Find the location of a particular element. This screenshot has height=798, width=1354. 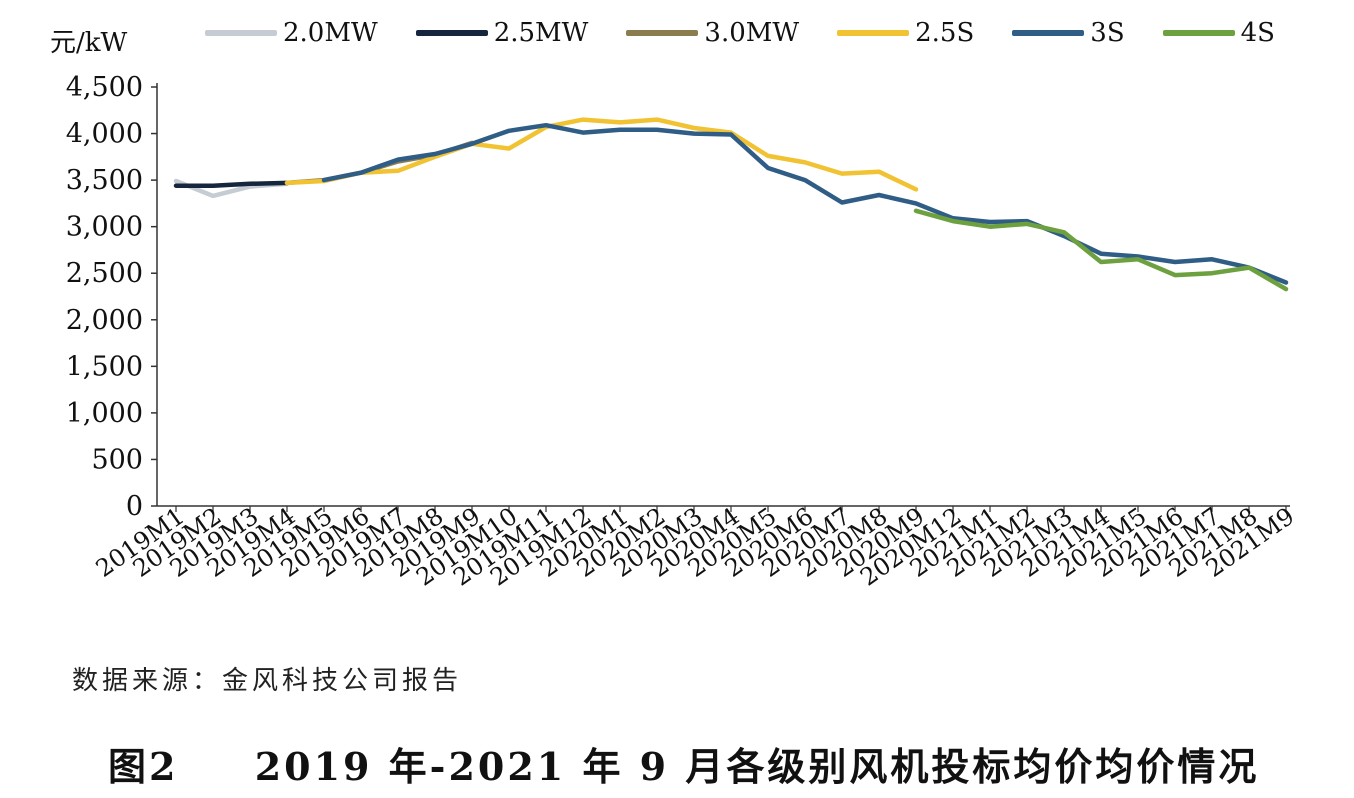

legend-label: 2.5MW is located at coordinates (541, 33).